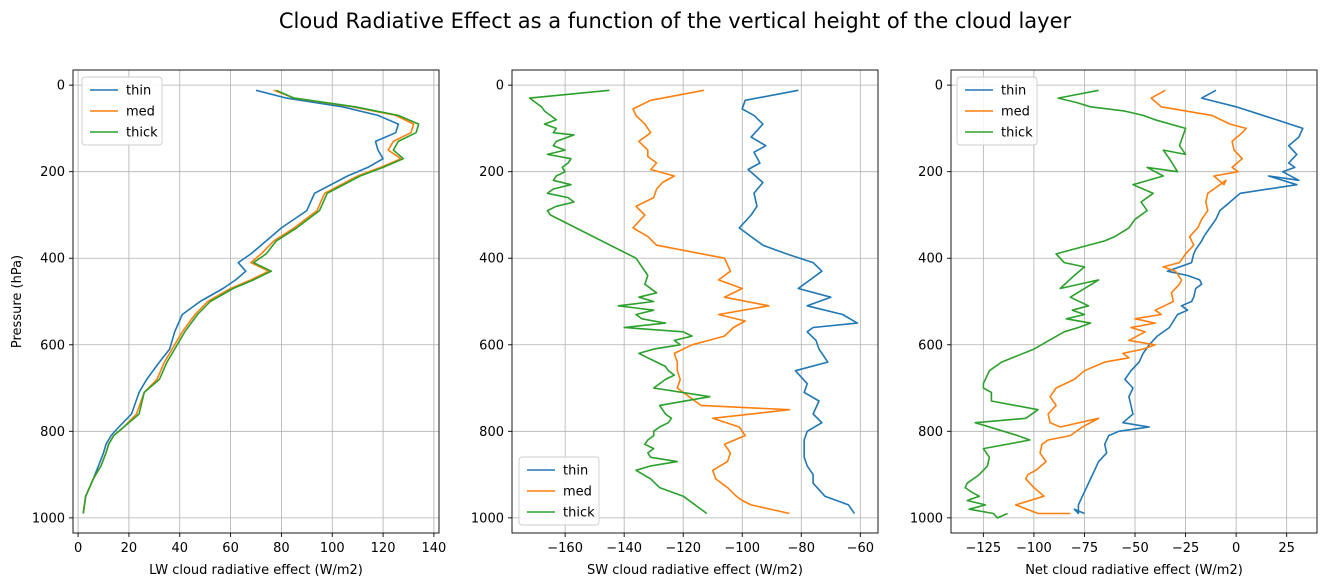 This screenshot has height=585, width=1324. What do you see at coordinates (281, 548) in the screenshot?
I see `x-tick-label: 80` at bounding box center [281, 548].